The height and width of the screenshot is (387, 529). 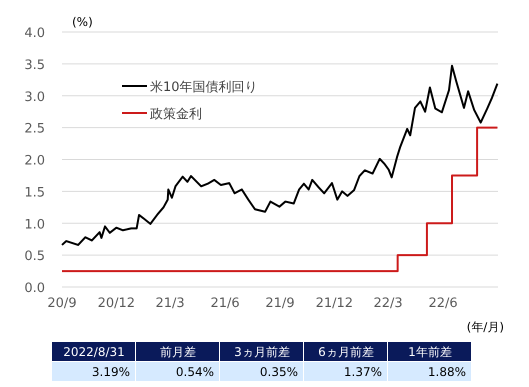 I want to click on x-axis-title: (年/月), so click(x=485, y=327).